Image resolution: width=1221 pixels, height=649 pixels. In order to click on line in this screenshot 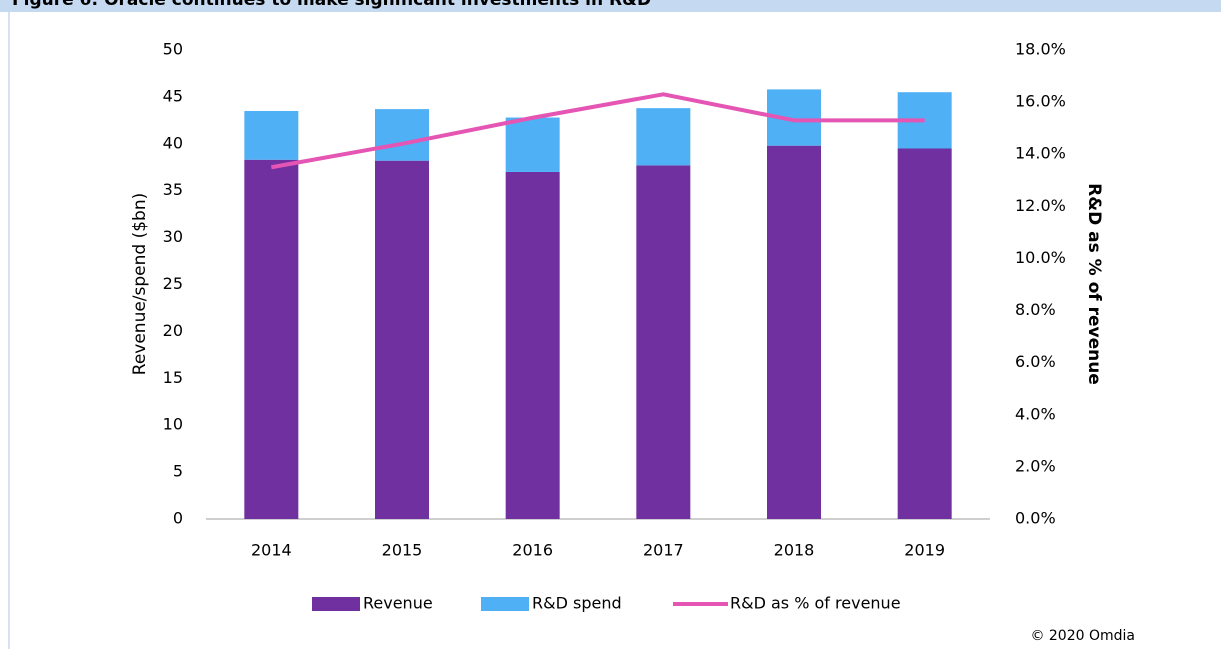, I will do `click(597, 131)`.